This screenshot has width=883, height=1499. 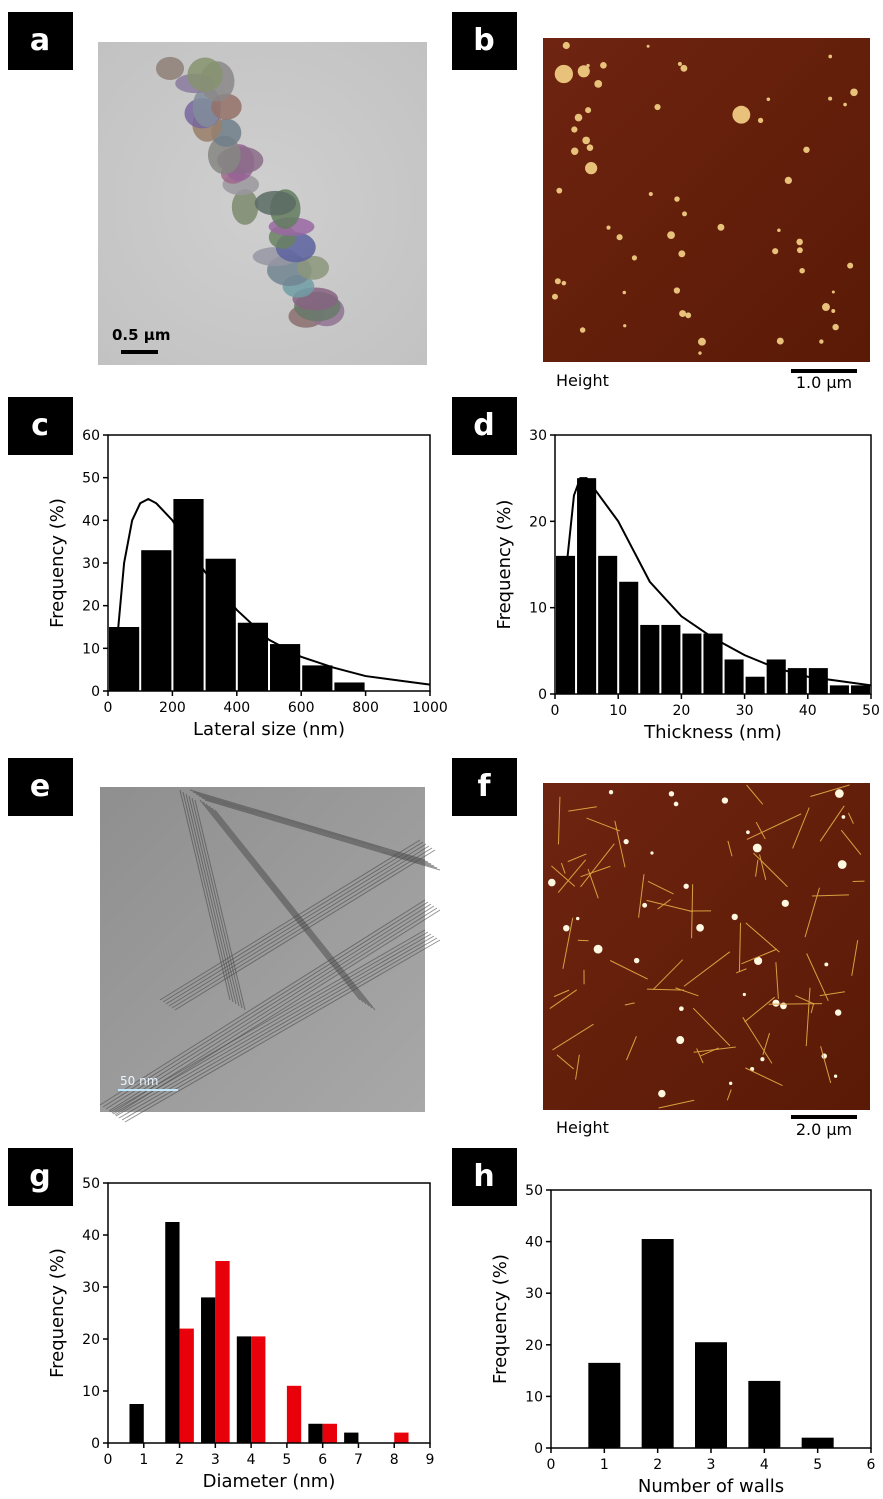 I want to click on x-tick-label: 6, so click(x=871, y=1465).